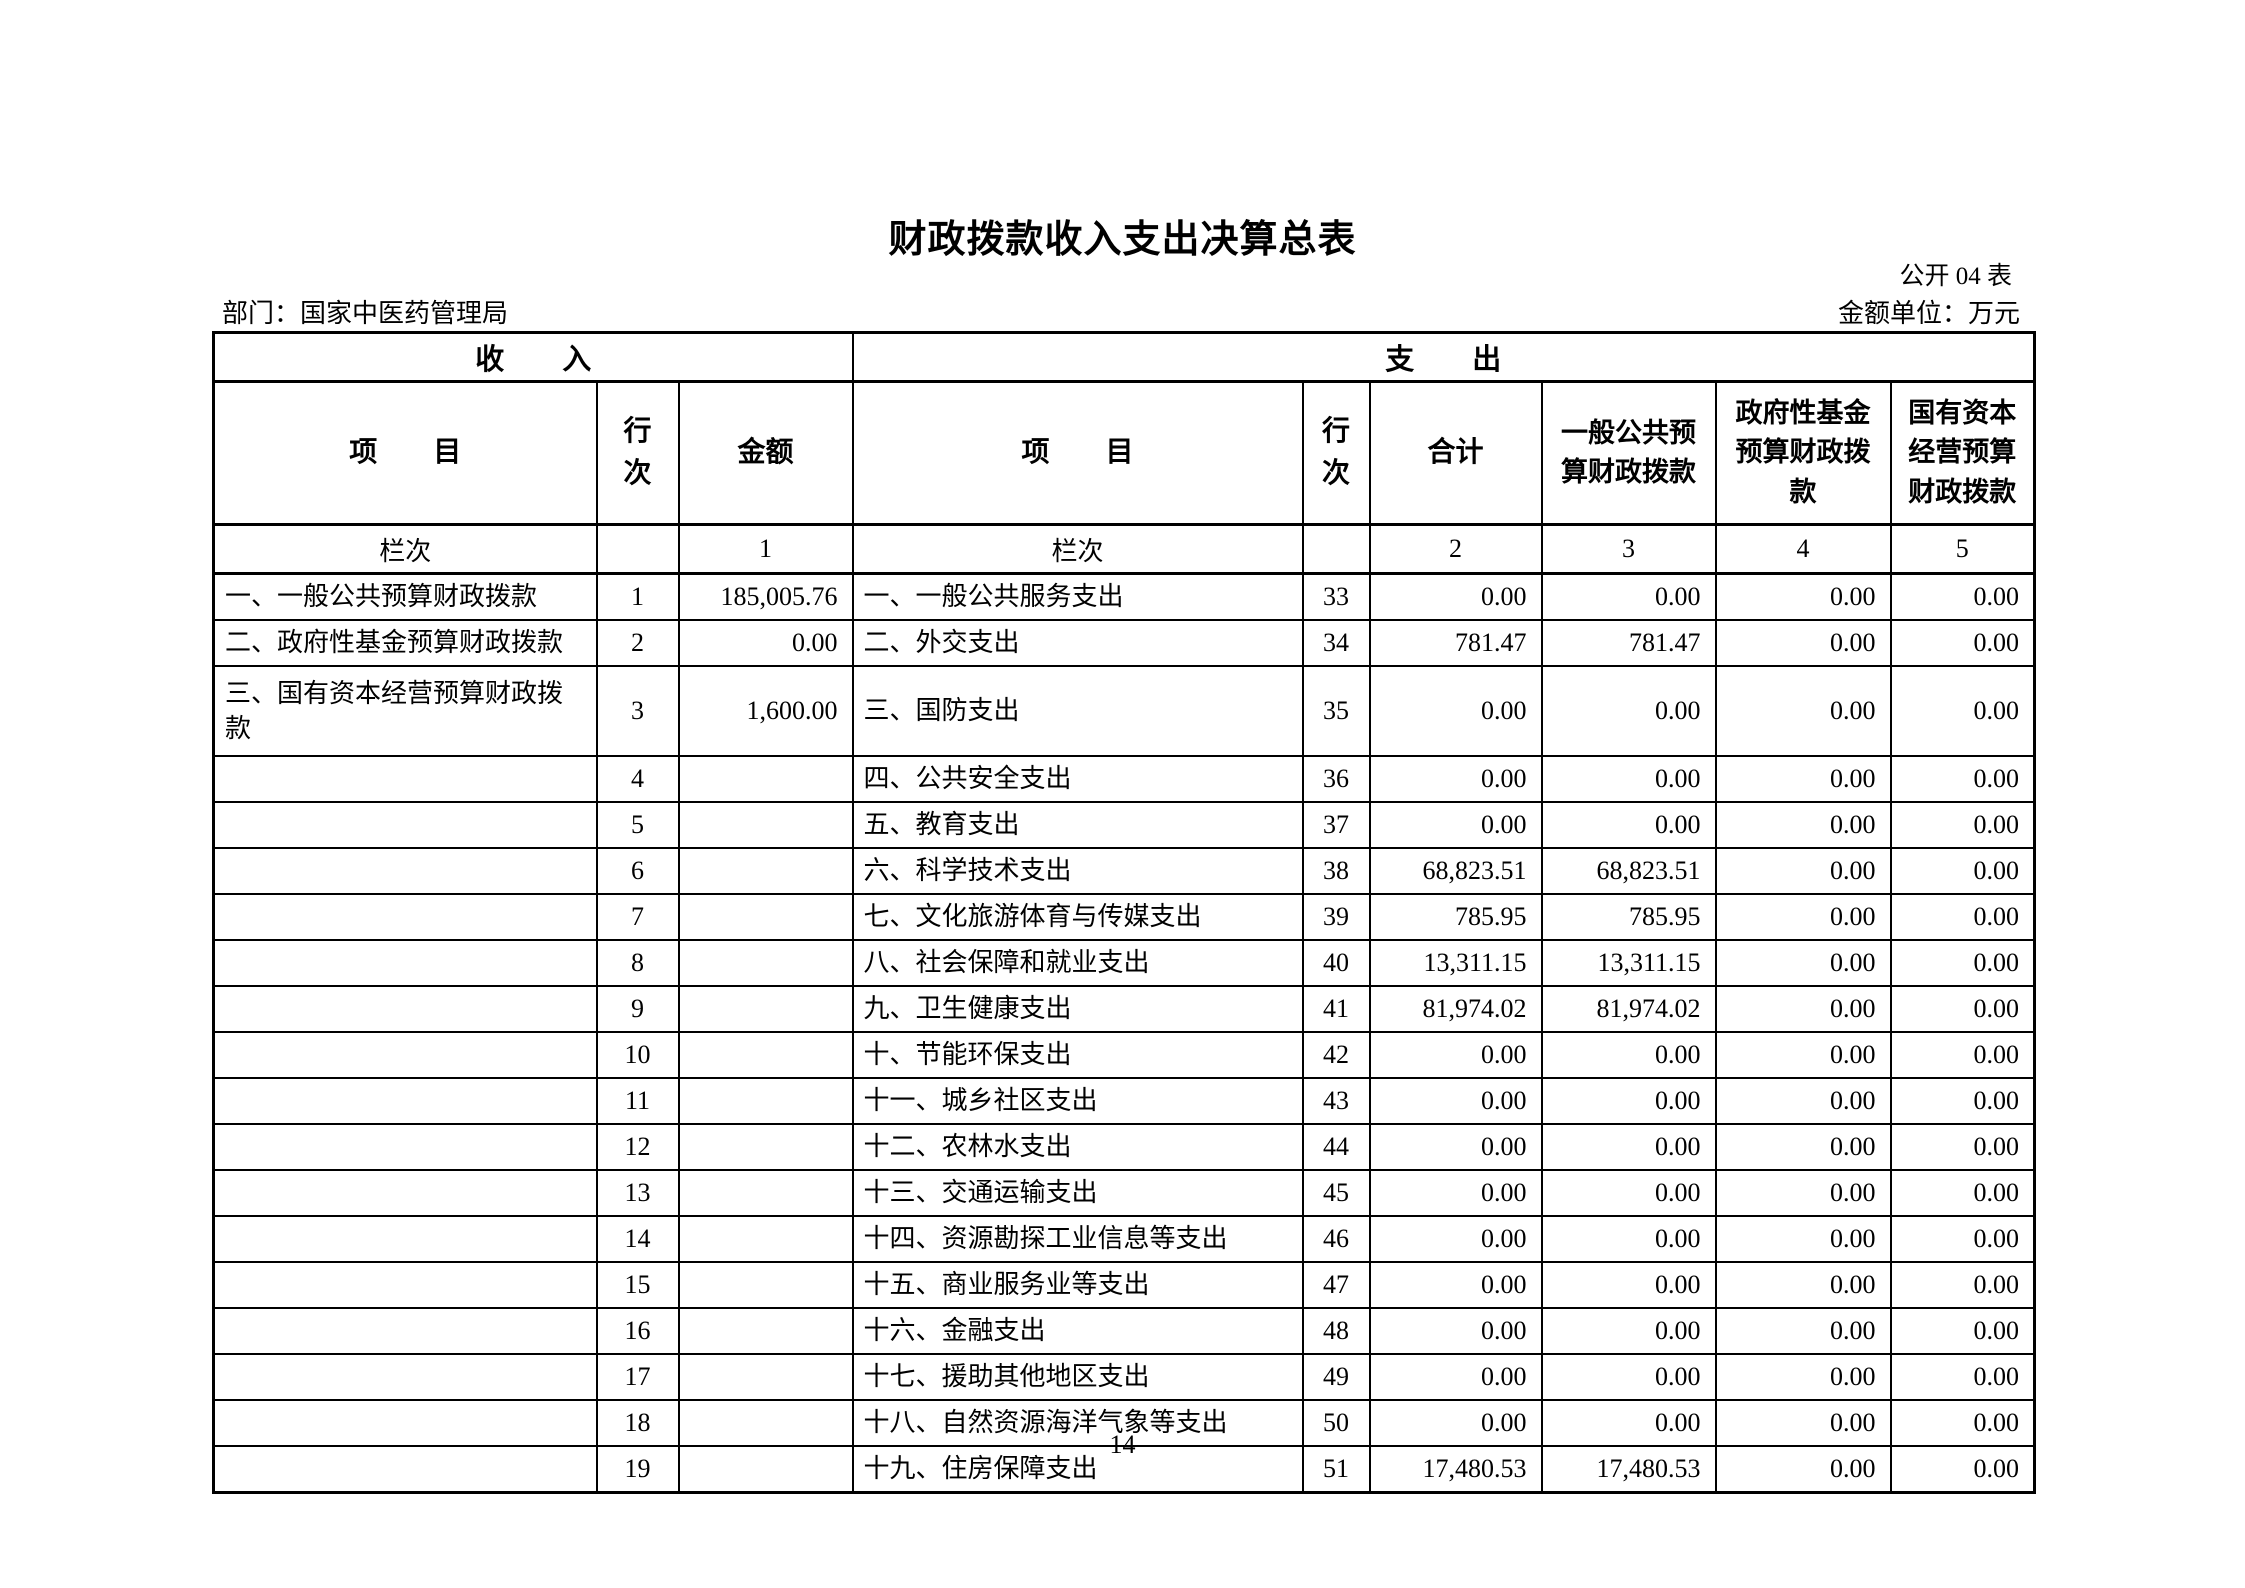 The height and width of the screenshot is (1588, 2245). What do you see at coordinates (1122, 1444) in the screenshot?
I see `page-number: 14` at bounding box center [1122, 1444].